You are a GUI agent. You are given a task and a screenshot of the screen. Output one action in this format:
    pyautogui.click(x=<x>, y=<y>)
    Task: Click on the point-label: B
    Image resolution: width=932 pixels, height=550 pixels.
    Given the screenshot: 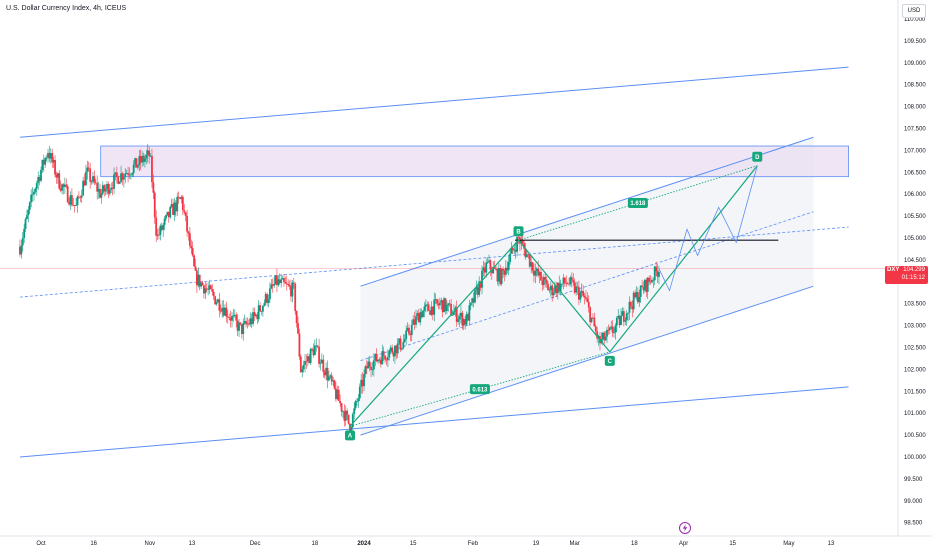 What is the action you would take?
    pyautogui.click(x=518, y=232)
    